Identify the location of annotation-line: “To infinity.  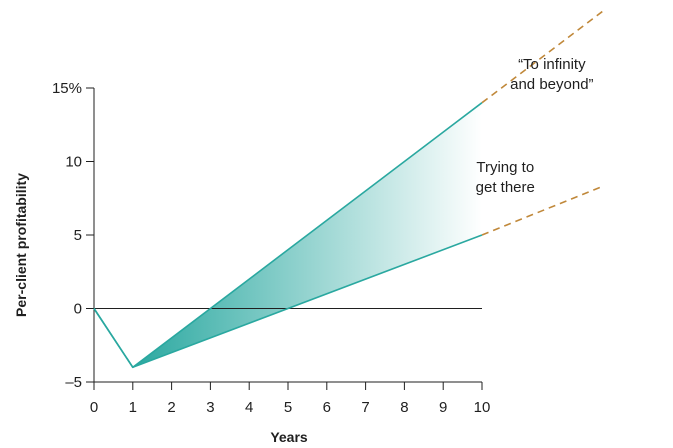
(552, 64).